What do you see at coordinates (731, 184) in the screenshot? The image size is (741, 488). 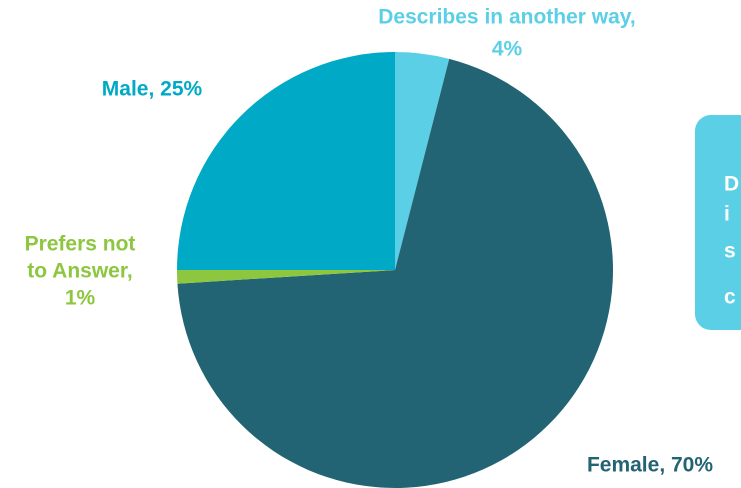 I see `callout-text: D` at bounding box center [731, 184].